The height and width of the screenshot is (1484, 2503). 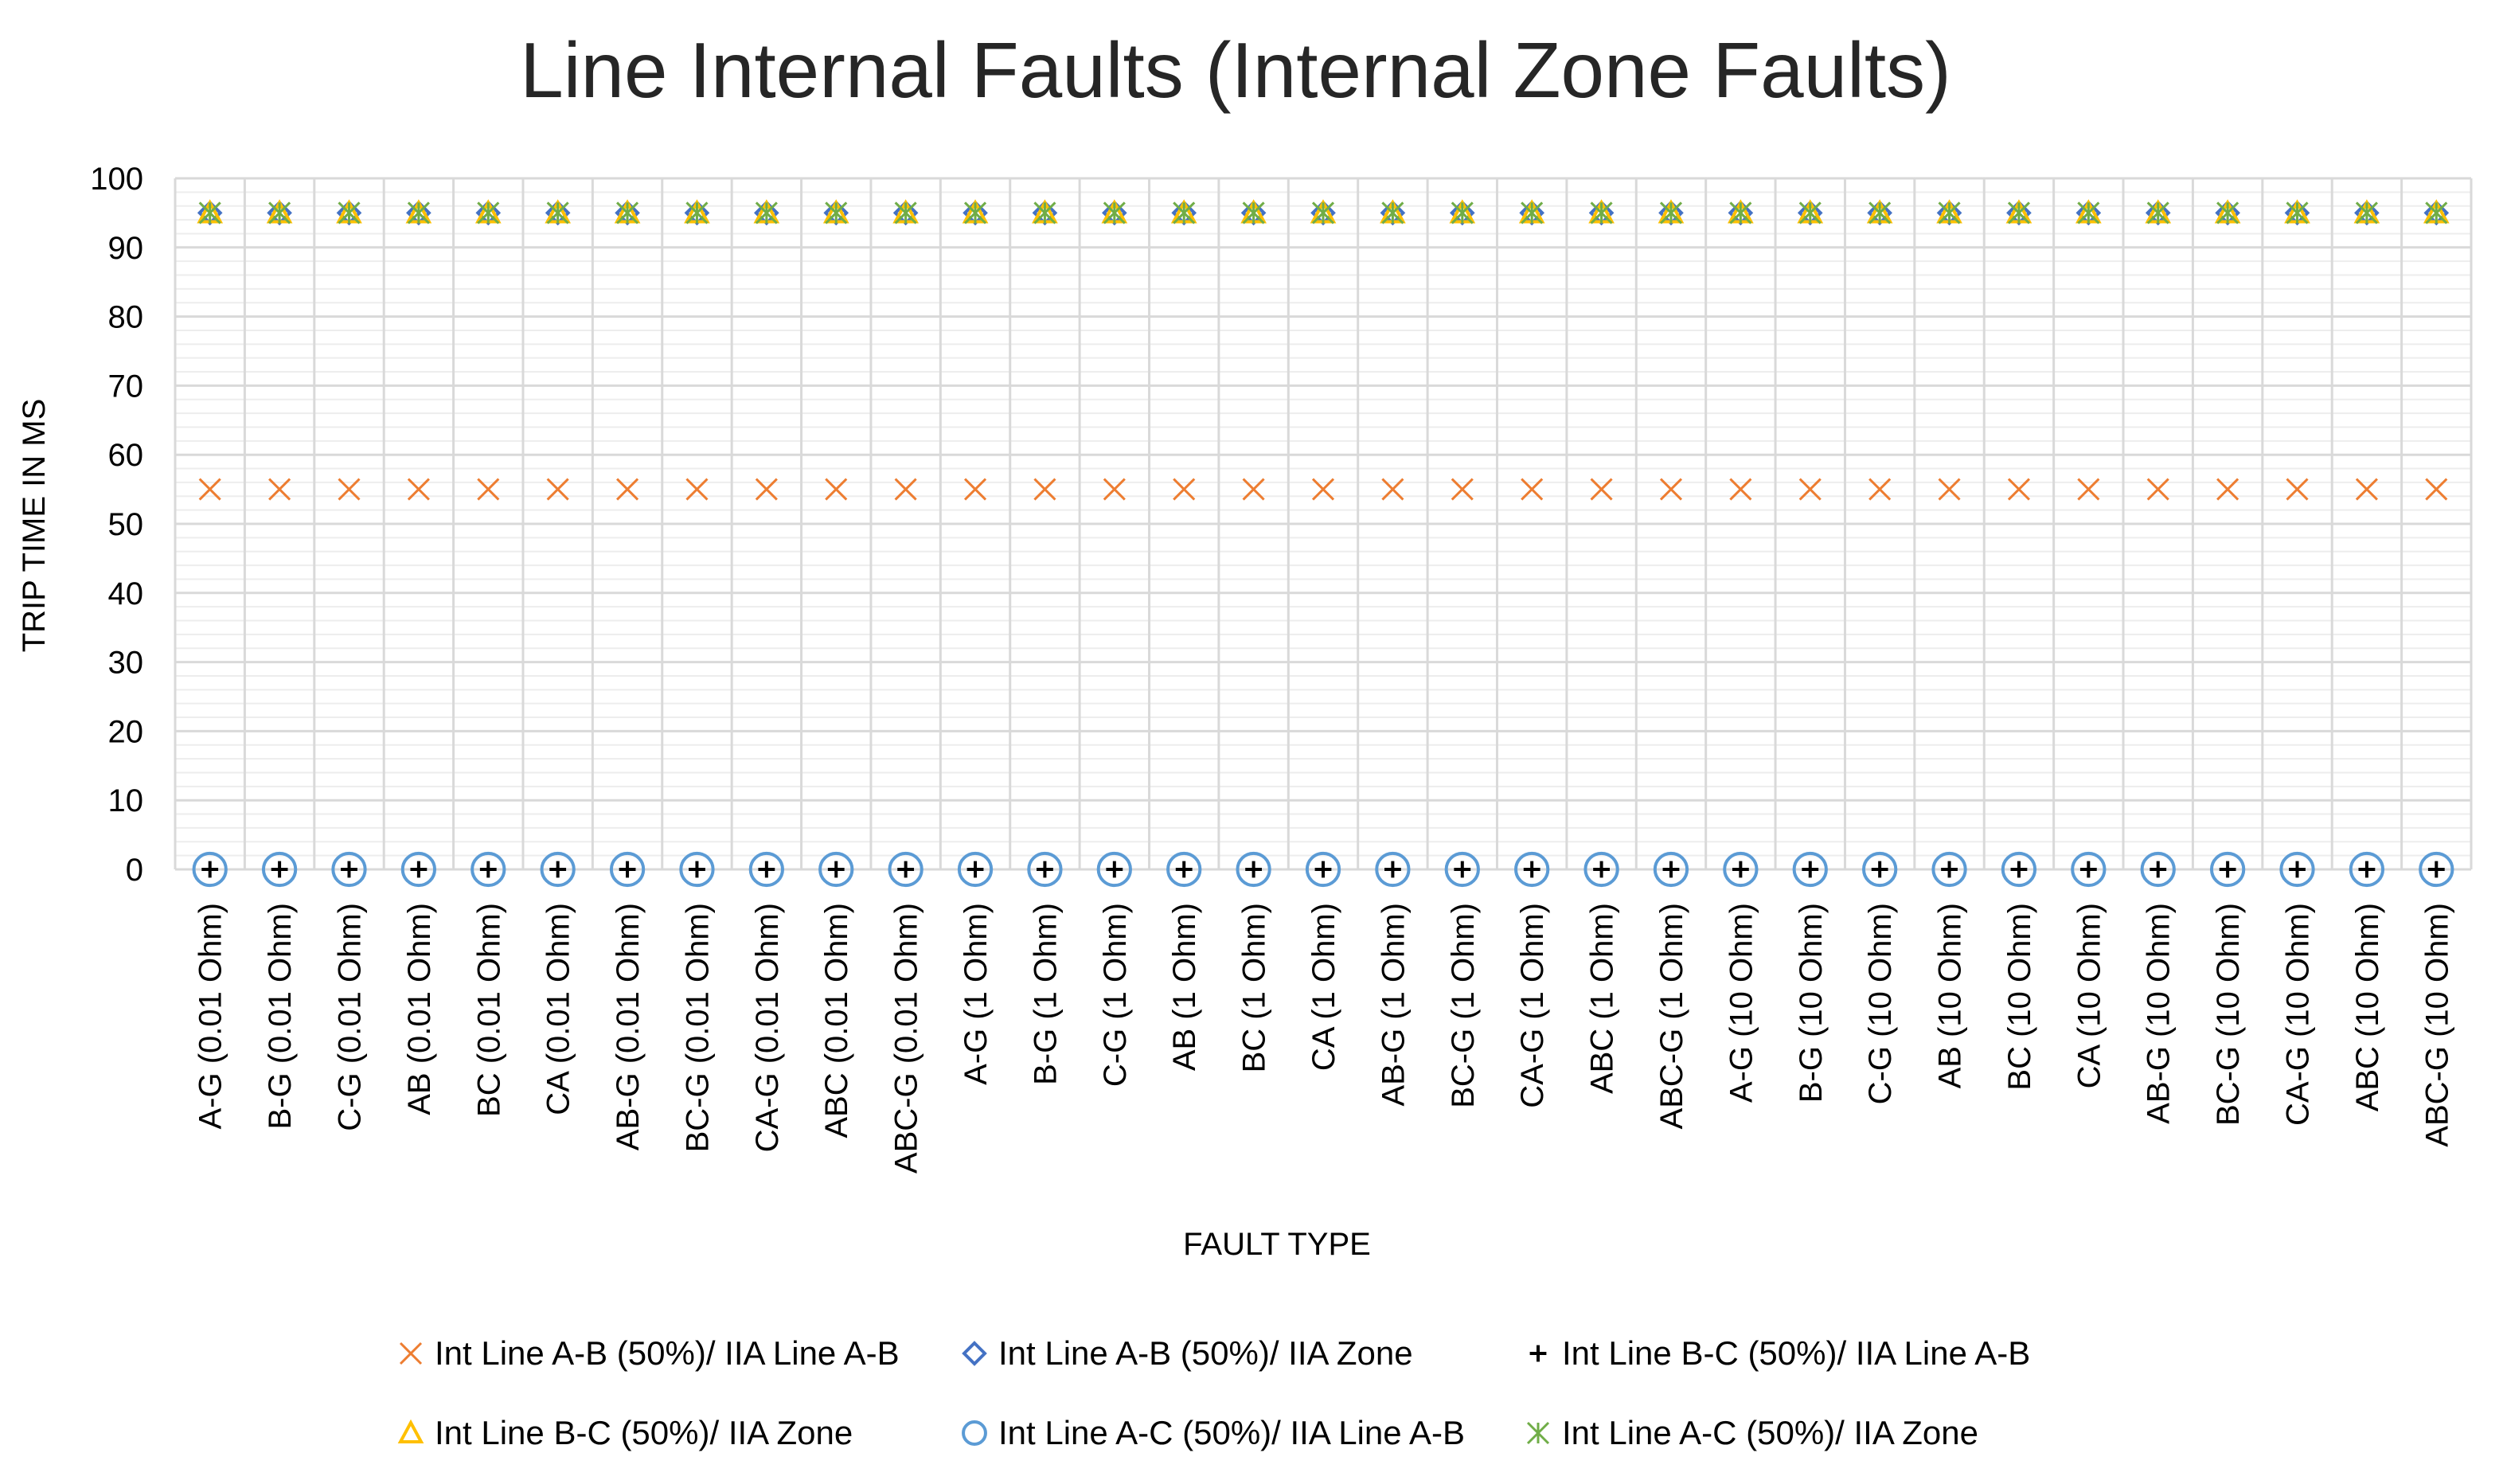 I want to click on x-tick-label: A-G (0.01 Ohm), so click(x=210, y=1016).